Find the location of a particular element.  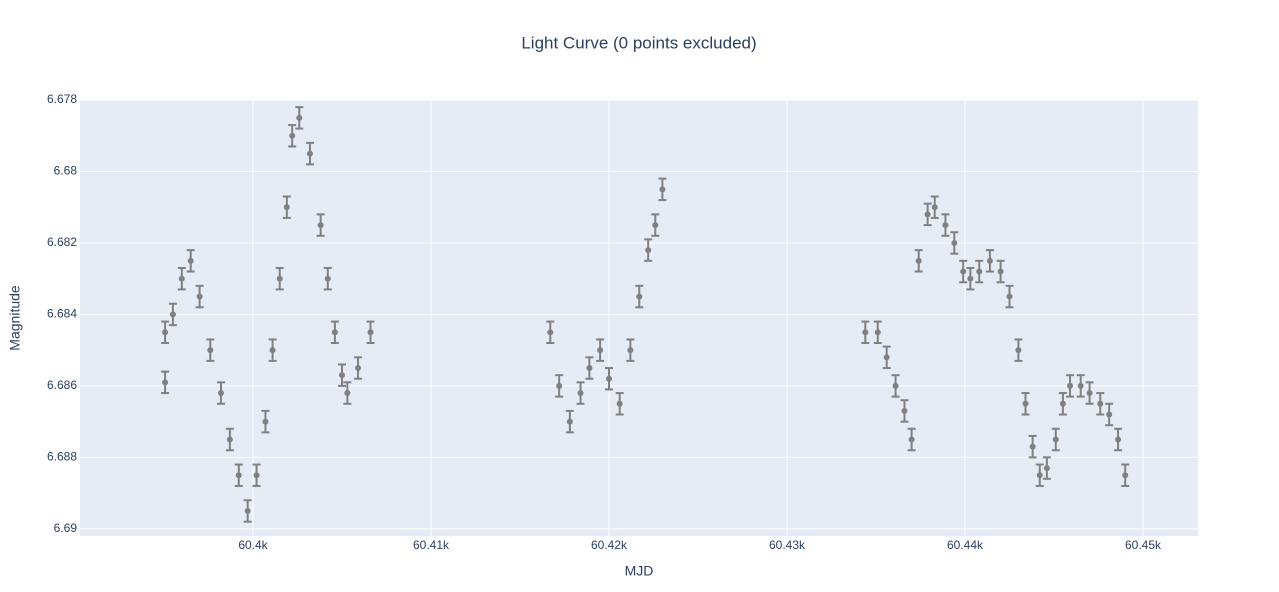

y-tick-label: 6.678 is located at coordinates (62, 99).